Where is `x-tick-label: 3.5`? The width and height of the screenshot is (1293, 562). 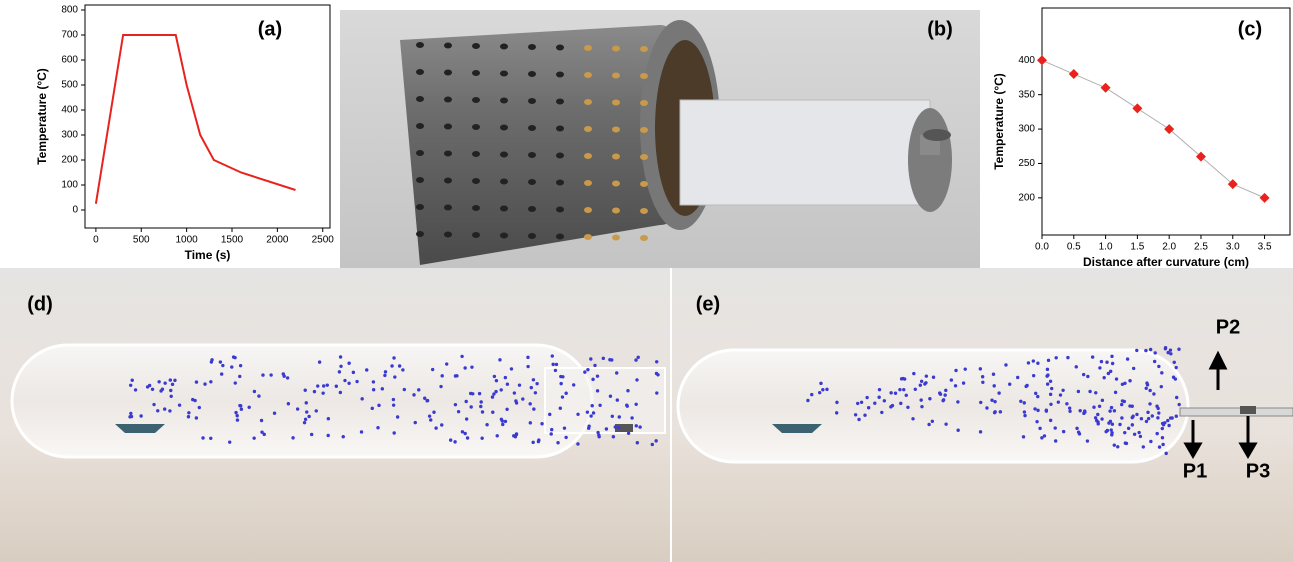
x-tick-label: 3.5 is located at coordinates (1265, 247).